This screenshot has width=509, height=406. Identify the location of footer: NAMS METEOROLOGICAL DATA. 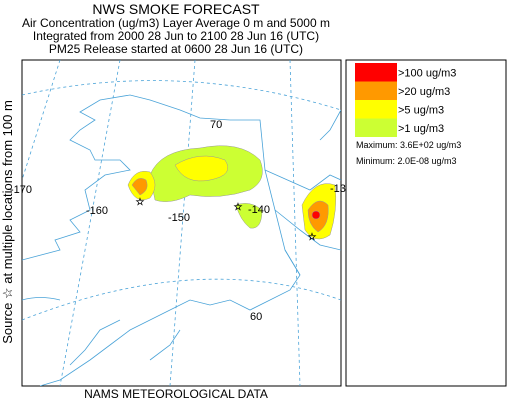
(176, 394).